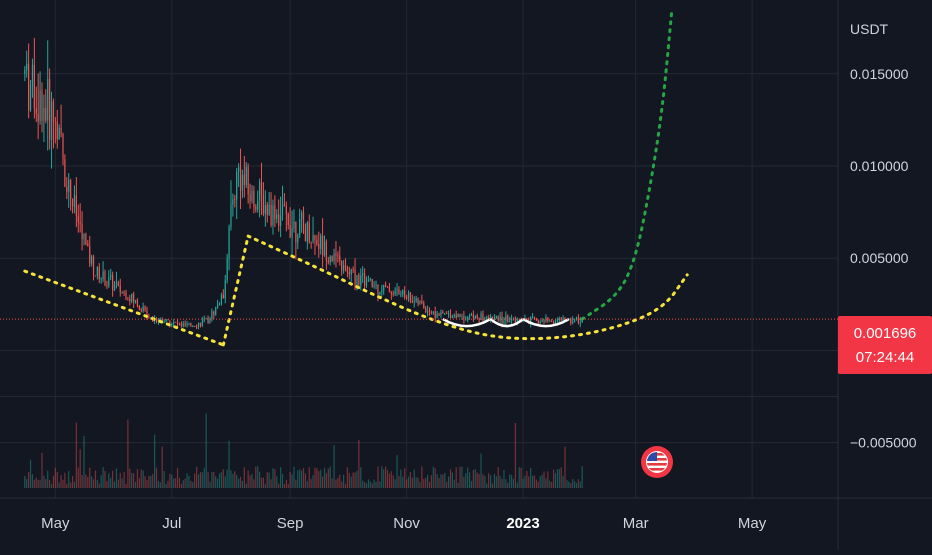 The height and width of the screenshot is (555, 932). I want to click on volume-bars, so click(303, 450).